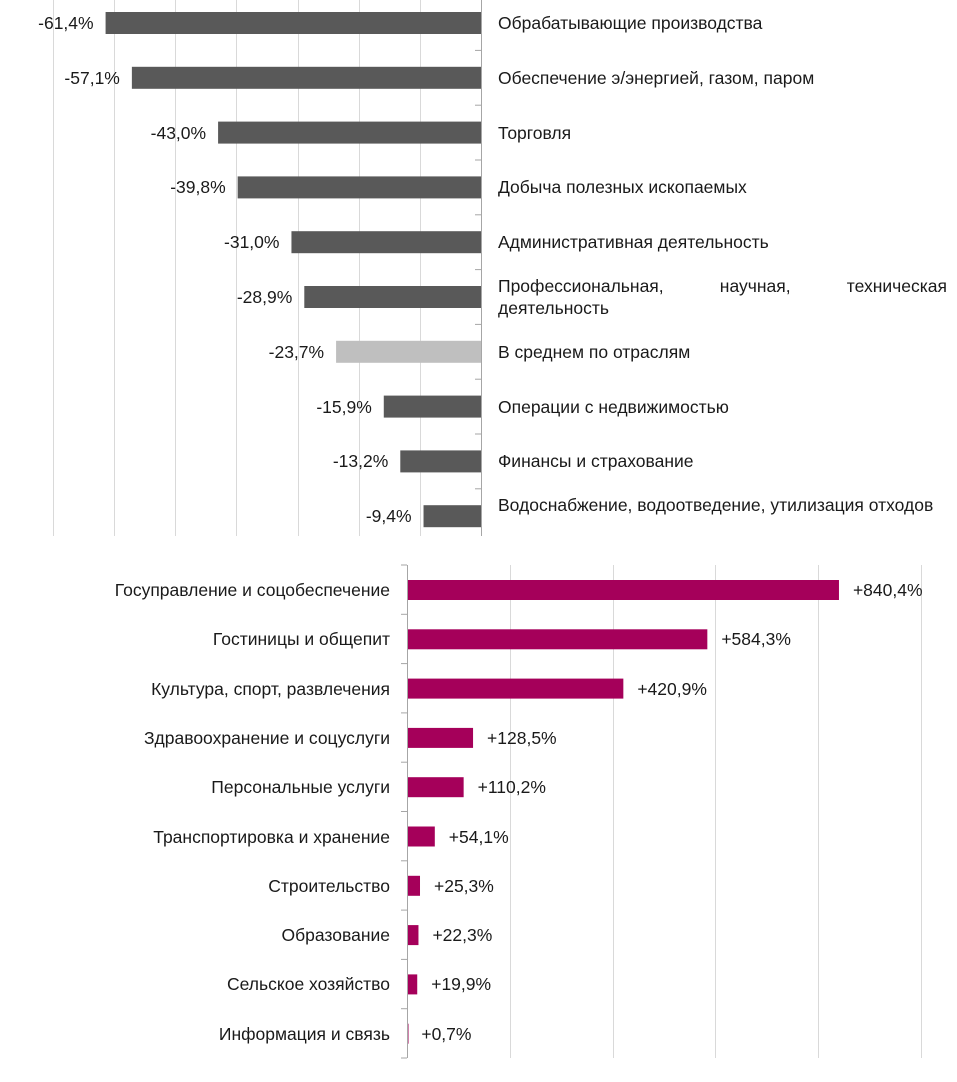  What do you see at coordinates (446, 1033) in the screenshot?
I see `data-label: +0,7%` at bounding box center [446, 1033].